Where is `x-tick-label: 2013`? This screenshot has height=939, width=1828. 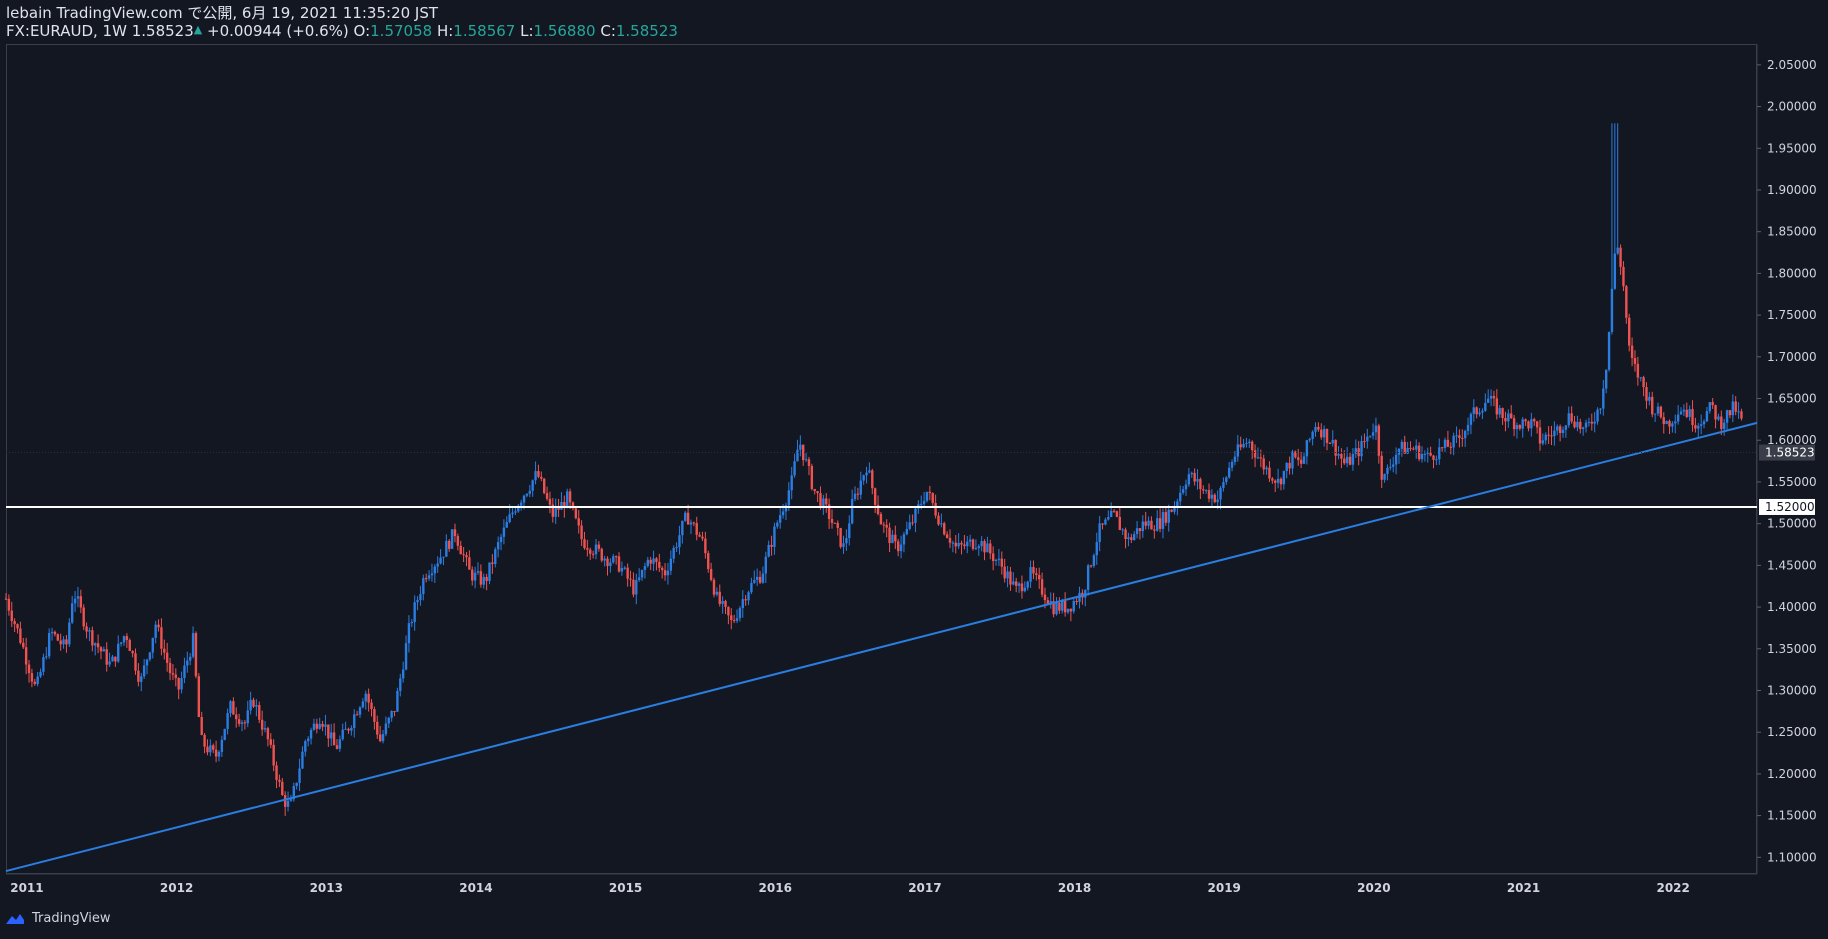
x-tick-label: 2013 is located at coordinates (326, 888).